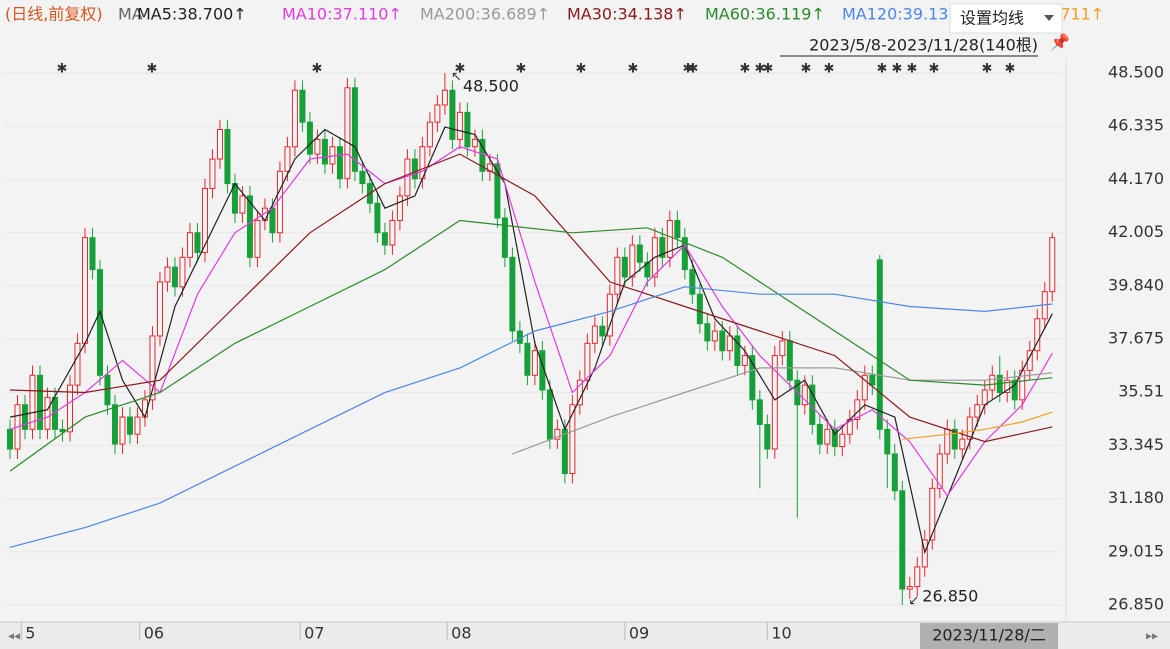 This screenshot has width=1170, height=649. I want to click on range-label: 2023/5/8-2023/11/28(140根), so click(923, 45).